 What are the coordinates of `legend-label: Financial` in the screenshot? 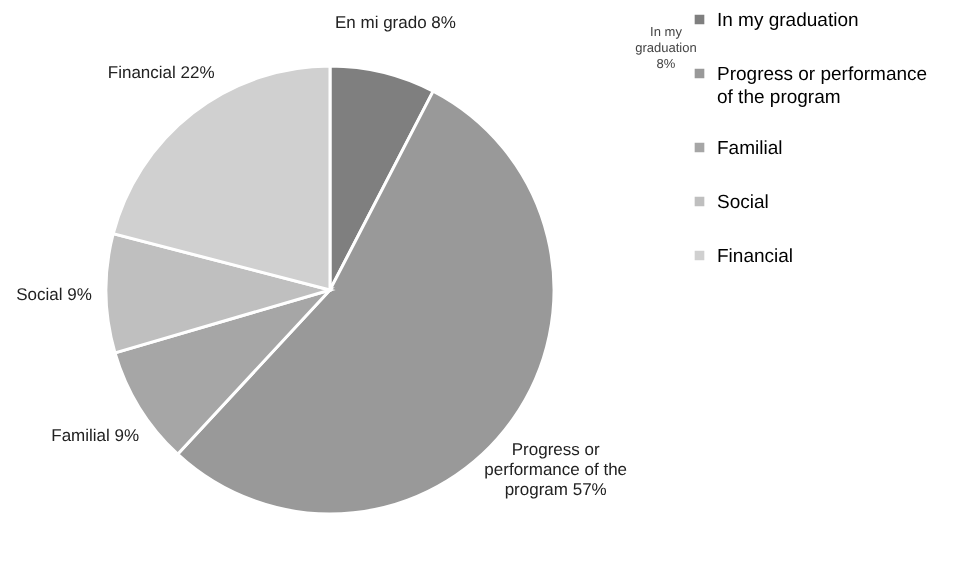 It's located at (755, 256).